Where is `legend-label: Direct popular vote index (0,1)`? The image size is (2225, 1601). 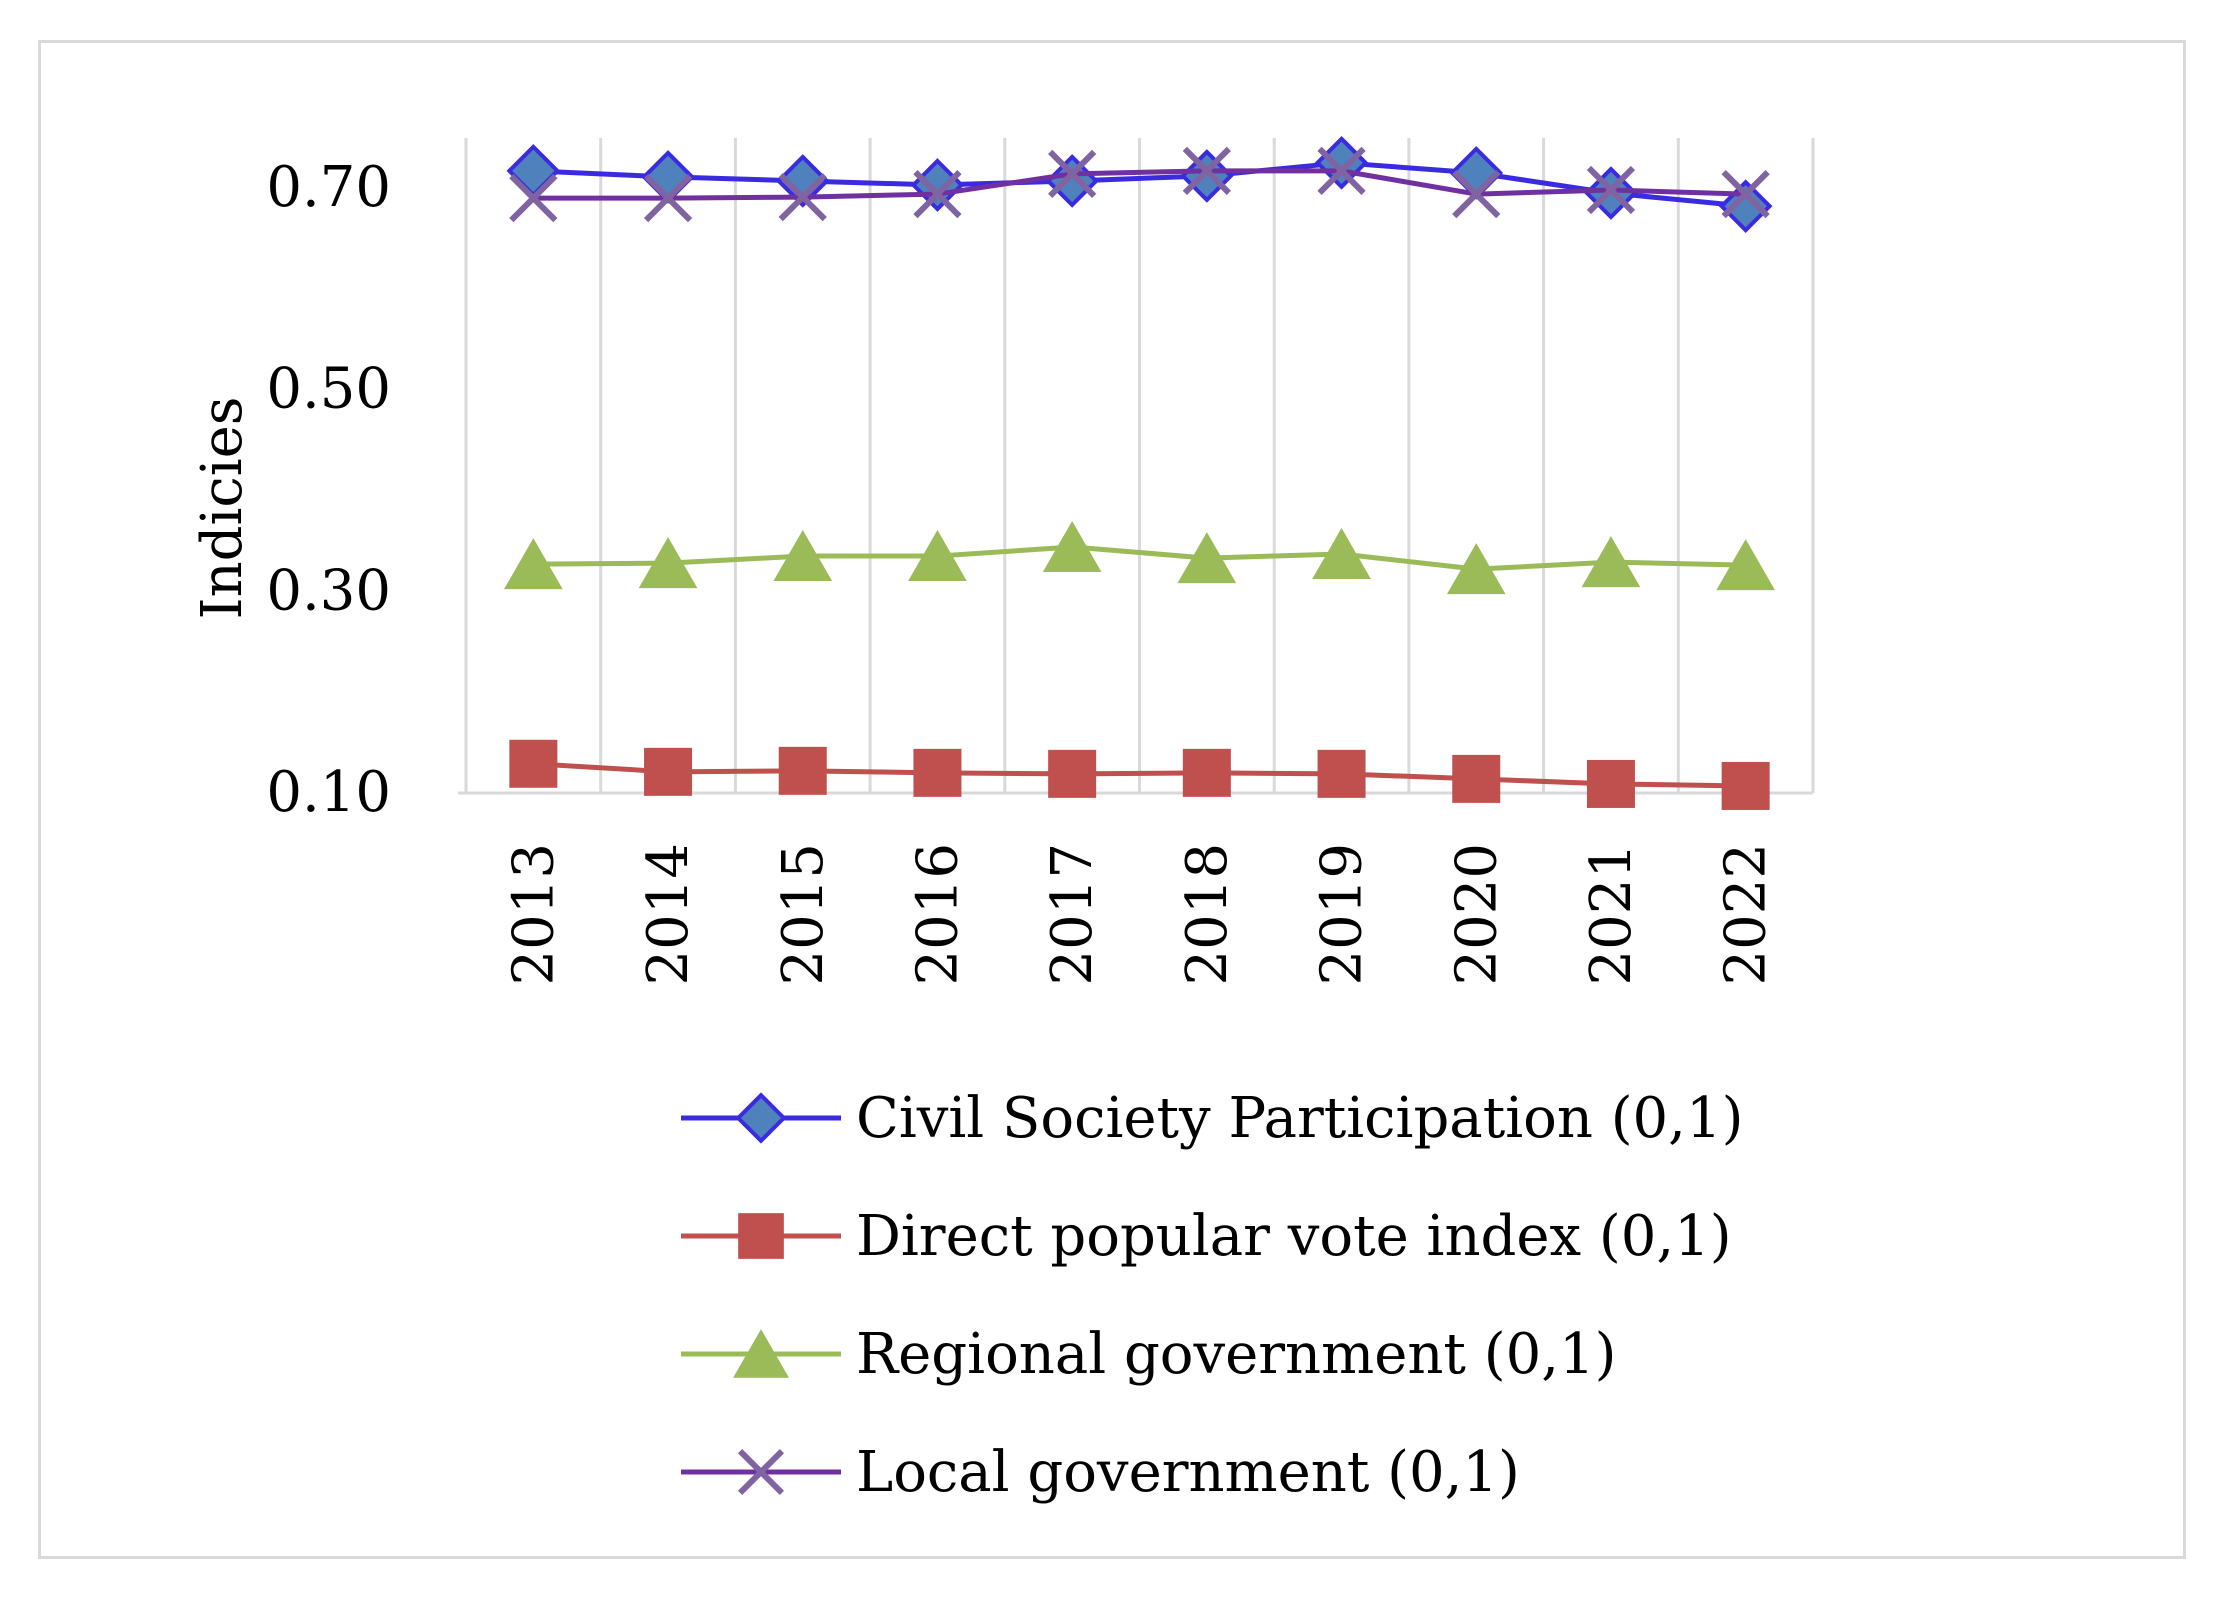
legend-label: Direct popular vote index (0,1) is located at coordinates (1294, 1236).